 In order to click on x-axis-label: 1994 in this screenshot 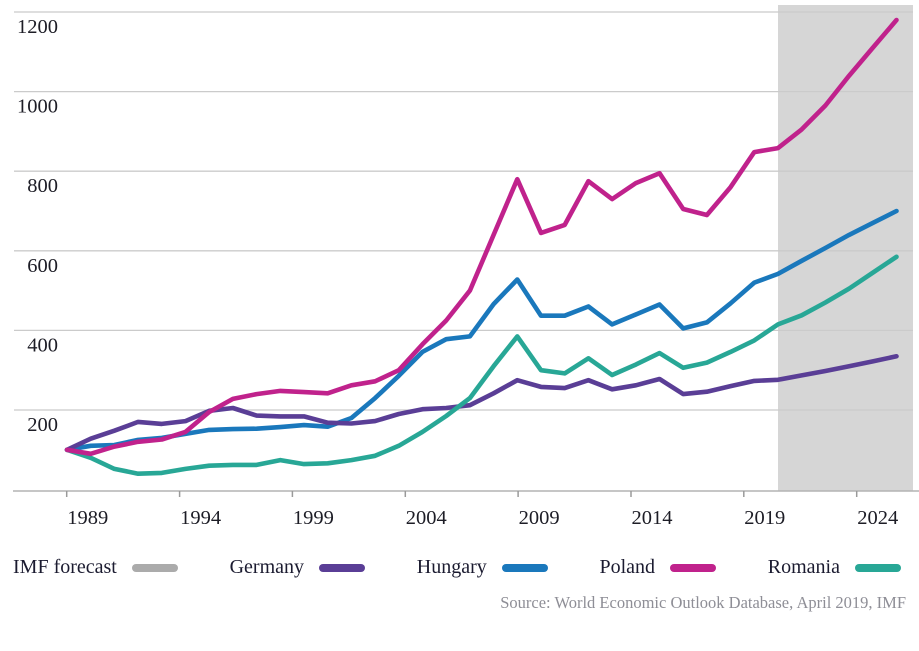, I will do `click(200, 518)`.